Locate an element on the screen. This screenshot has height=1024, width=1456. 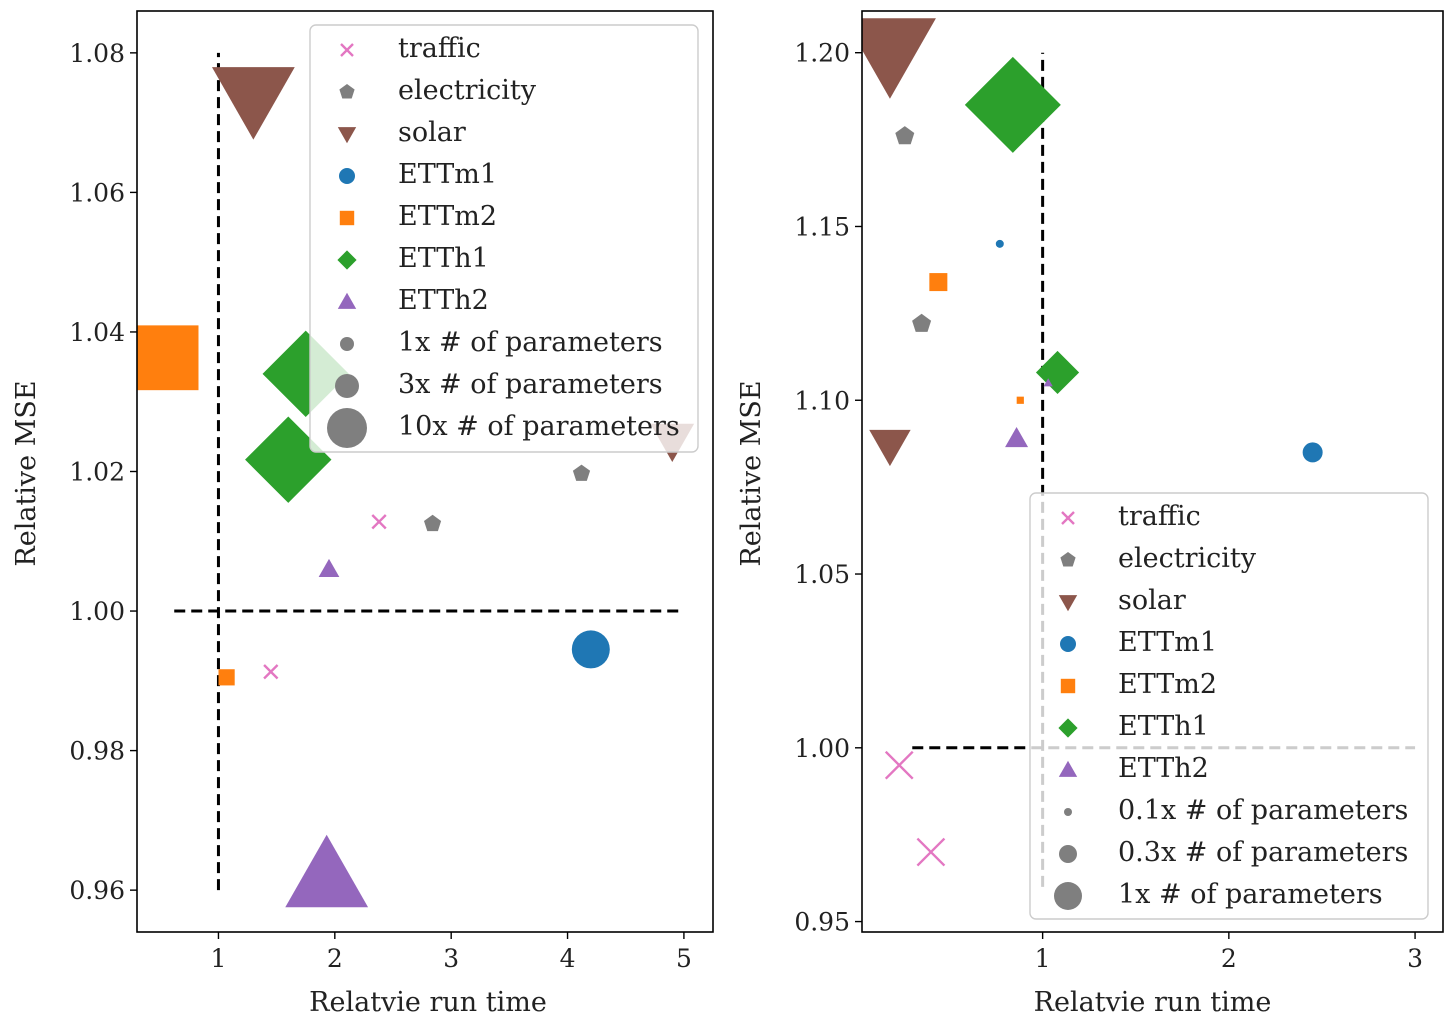
y-tick-label: 0.98 is located at coordinates (97, 751).